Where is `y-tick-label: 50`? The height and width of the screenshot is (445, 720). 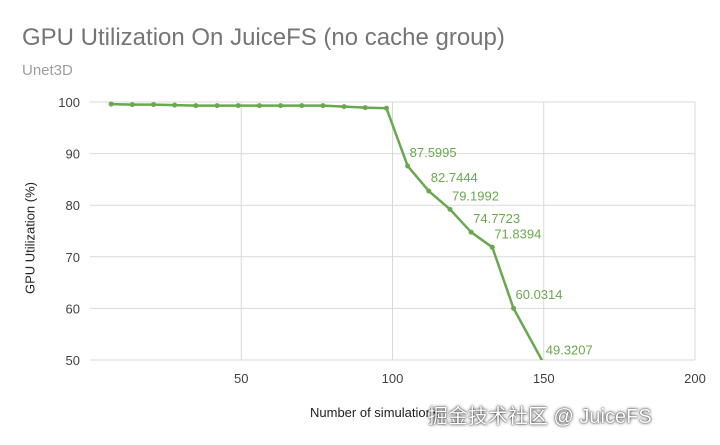
y-tick-label: 50 is located at coordinates (73, 360).